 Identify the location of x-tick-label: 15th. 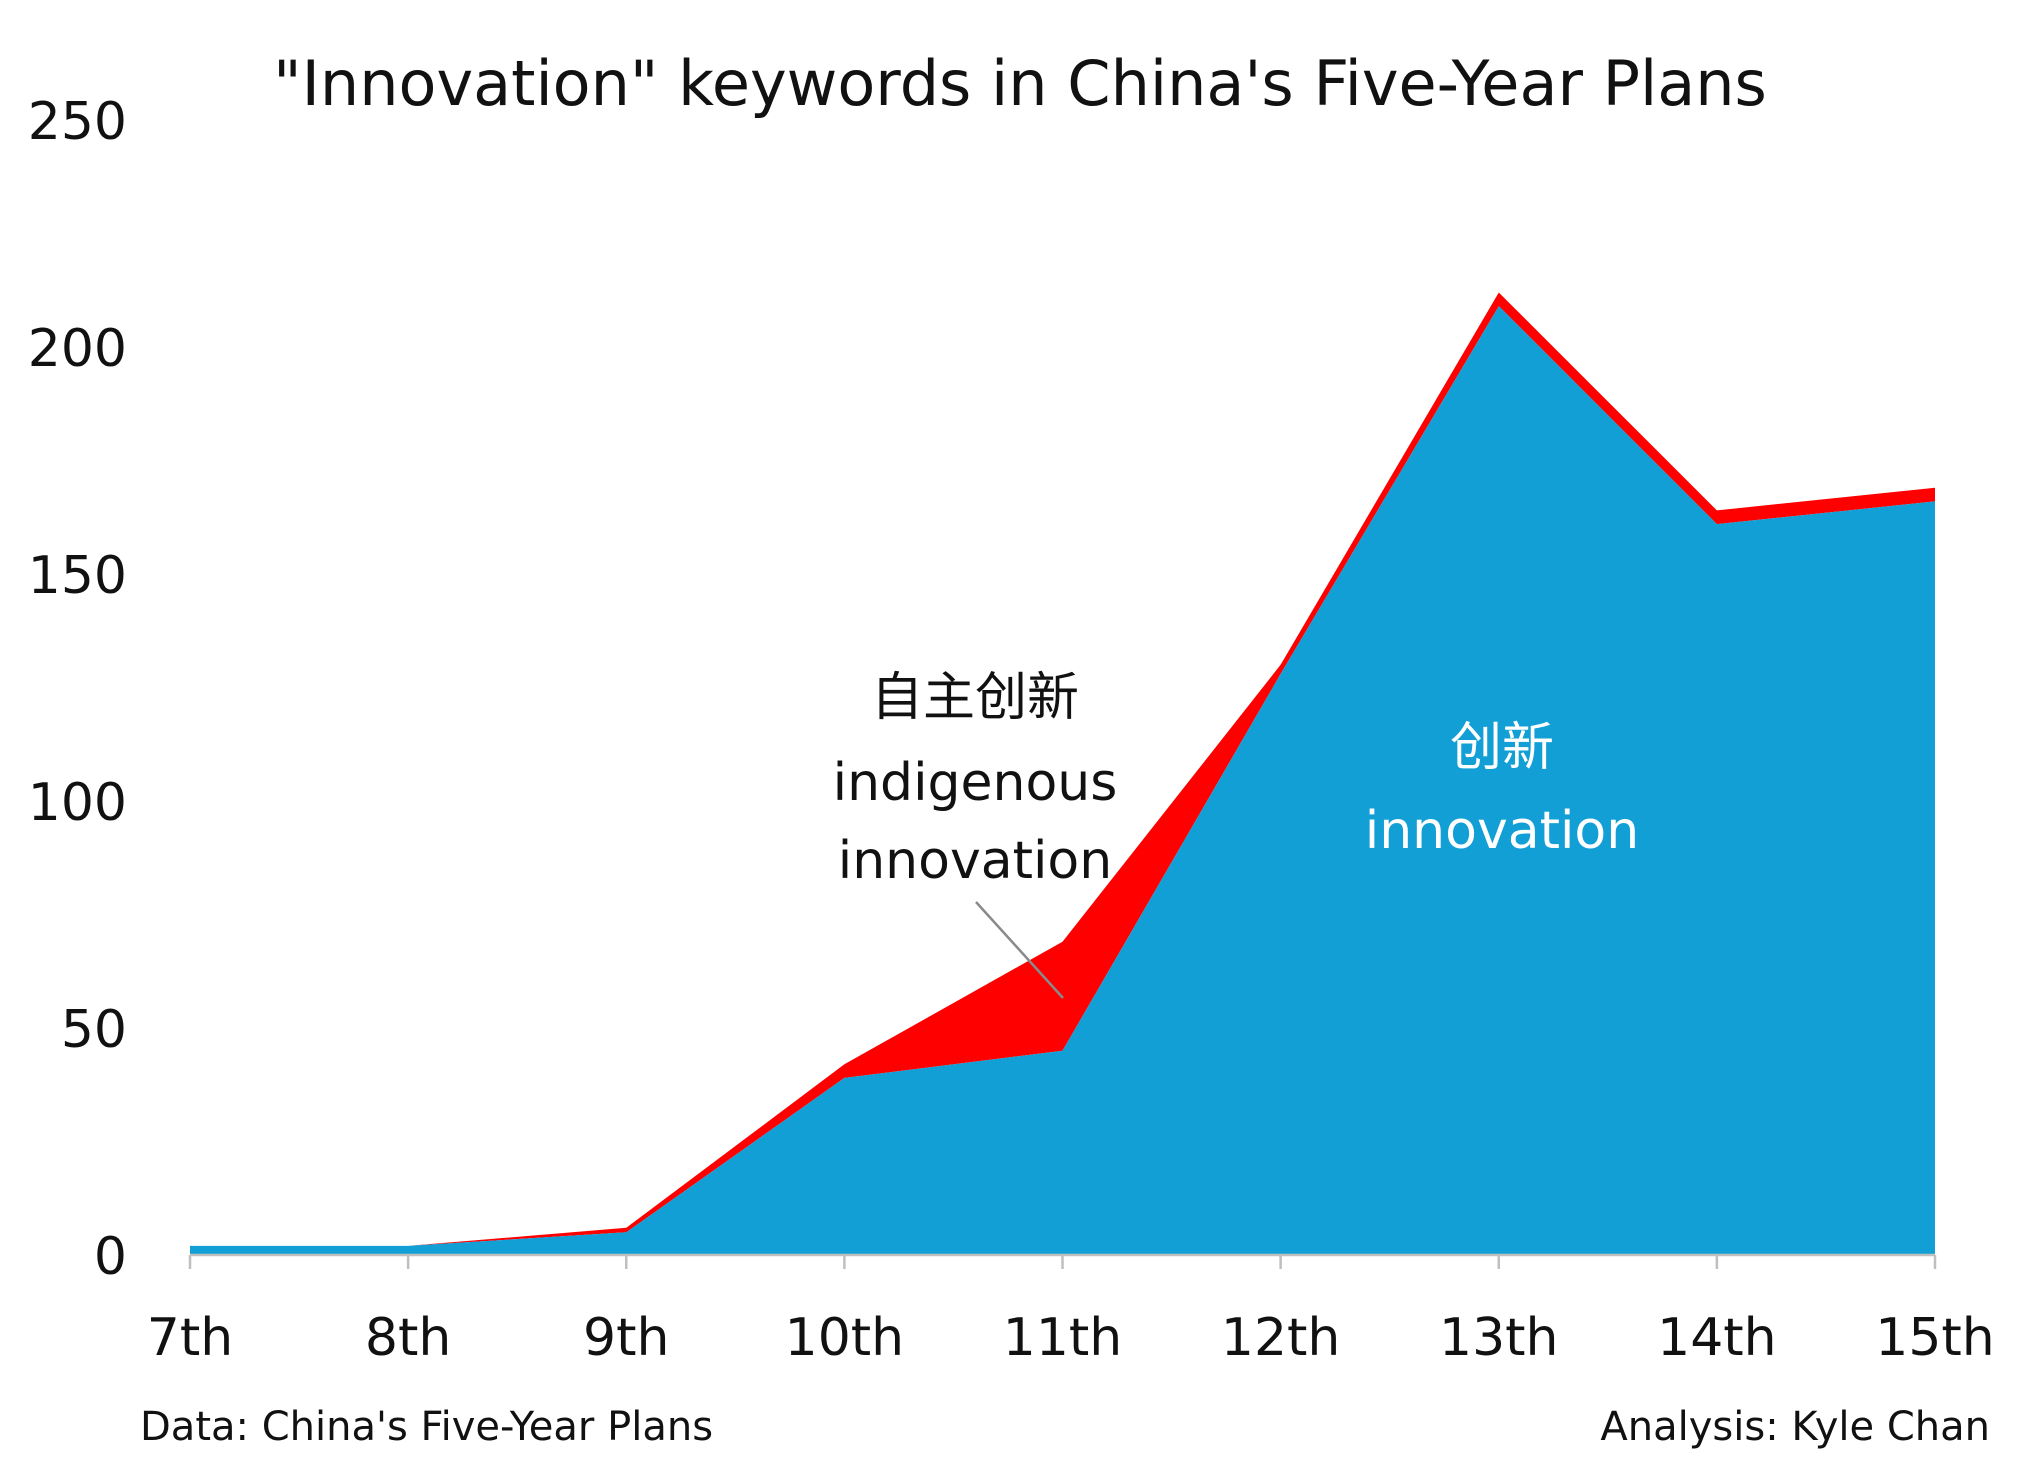
(1935, 1338).